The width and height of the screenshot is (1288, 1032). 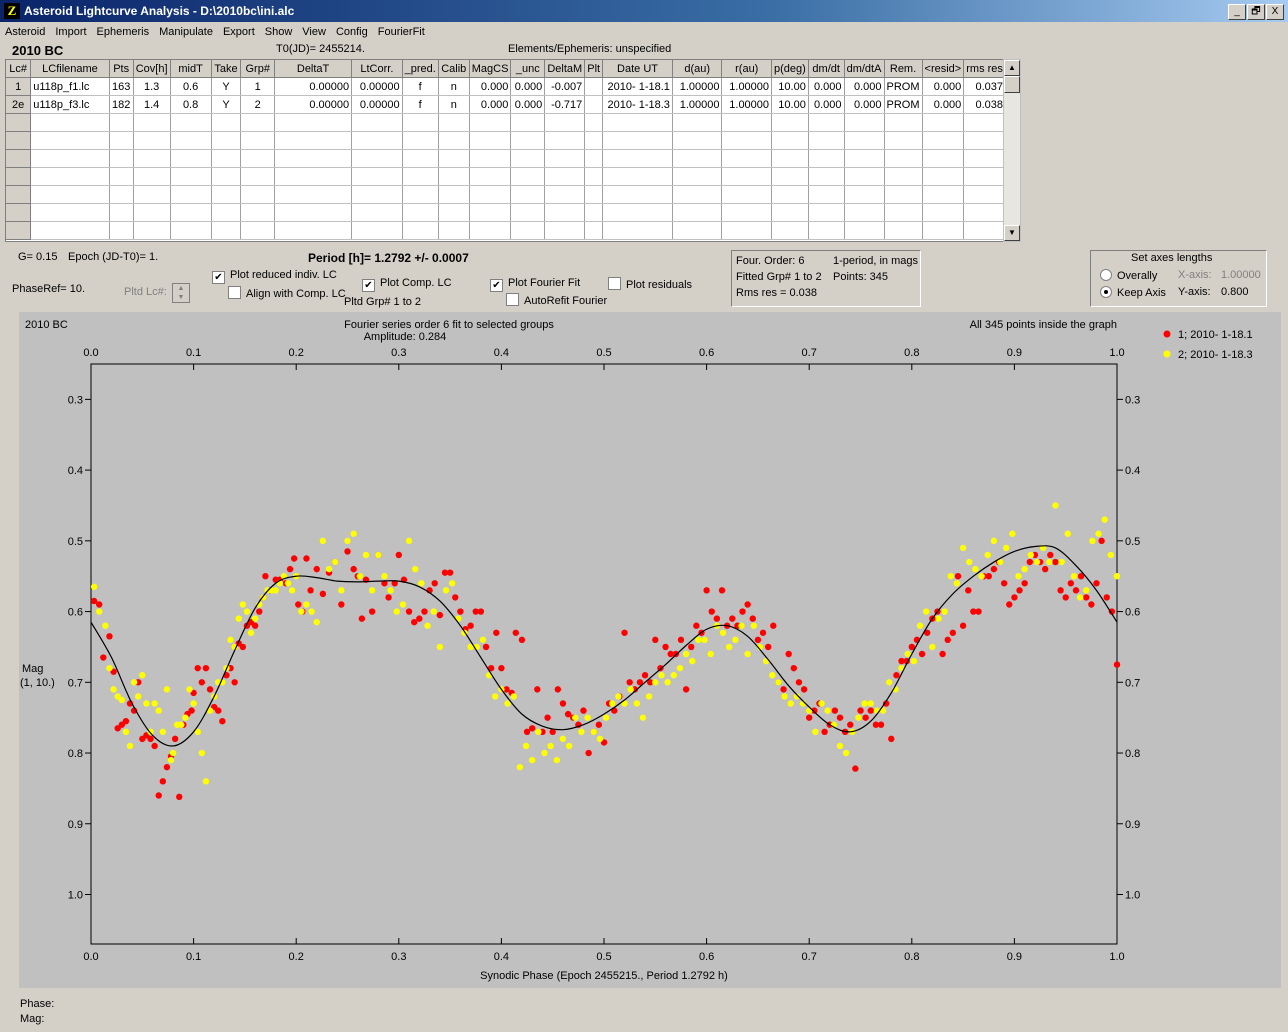 I want to click on column-header: MagCS, so click(x=490, y=69).